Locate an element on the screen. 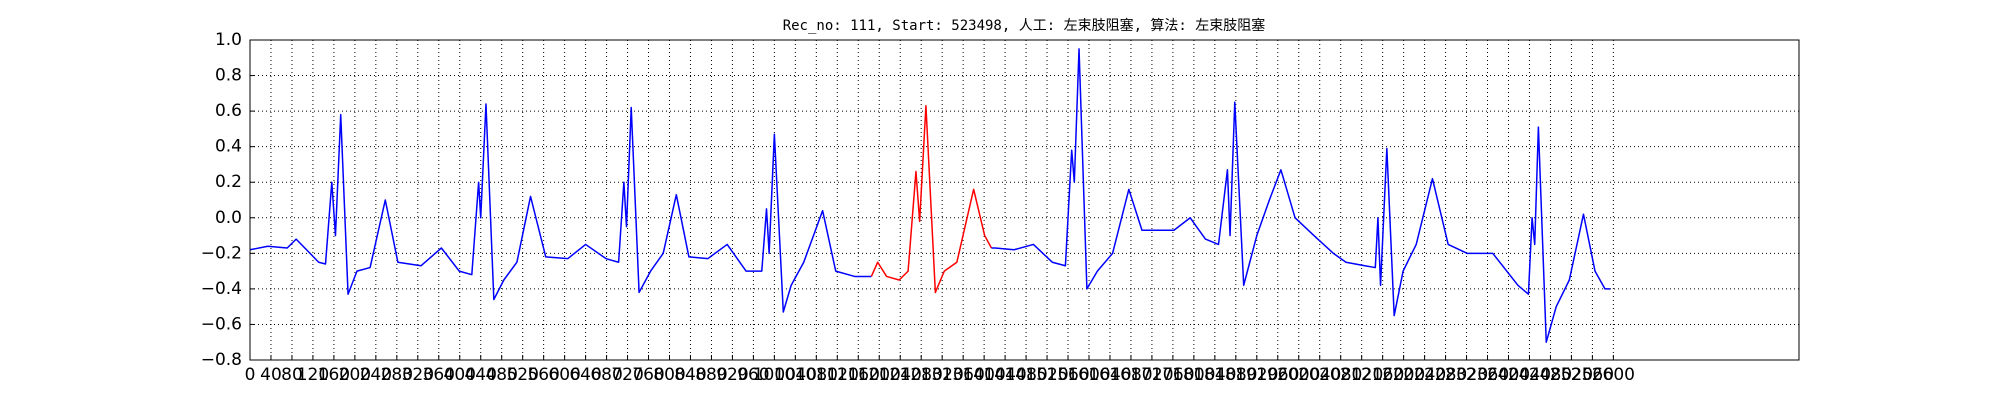  x-tick-label: 360 is located at coordinates (439, 375).